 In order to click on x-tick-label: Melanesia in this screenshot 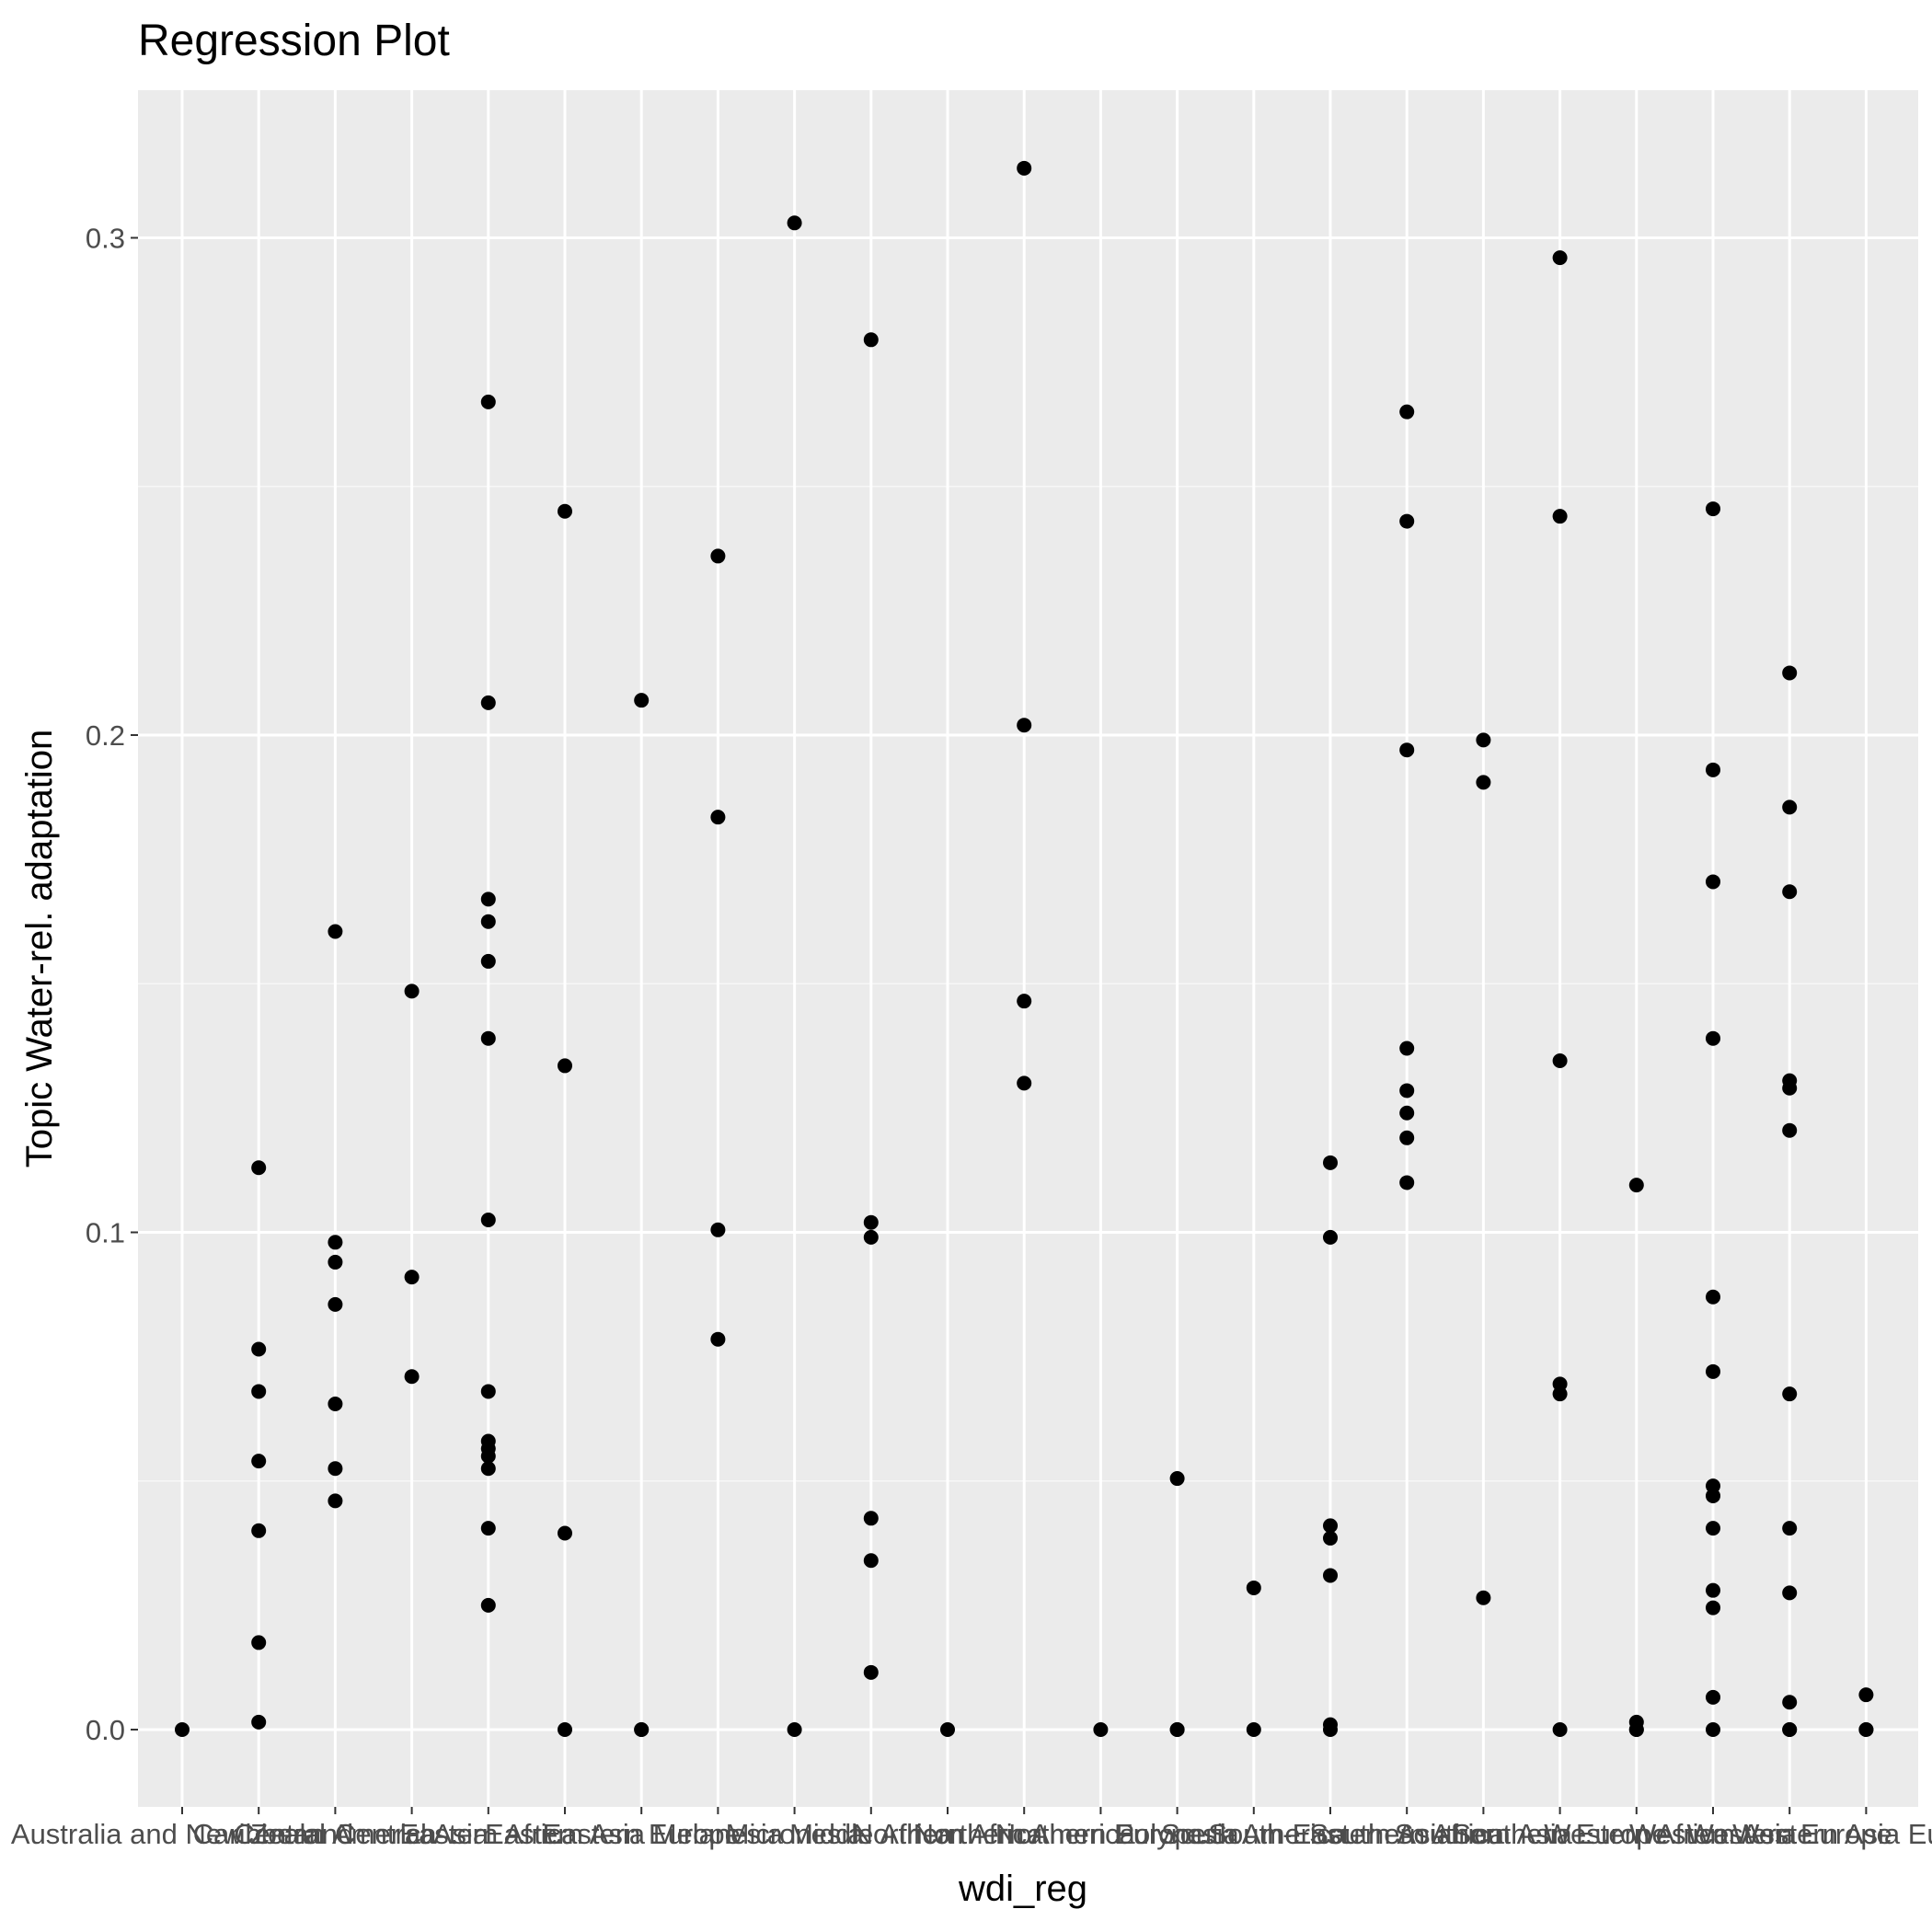, I will do `click(718, 1834)`.